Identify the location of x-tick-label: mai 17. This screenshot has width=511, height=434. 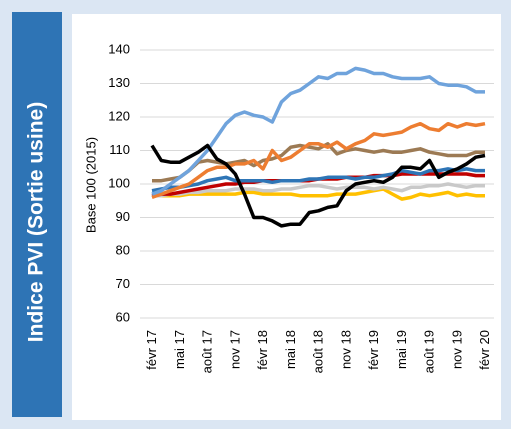
(179, 349).